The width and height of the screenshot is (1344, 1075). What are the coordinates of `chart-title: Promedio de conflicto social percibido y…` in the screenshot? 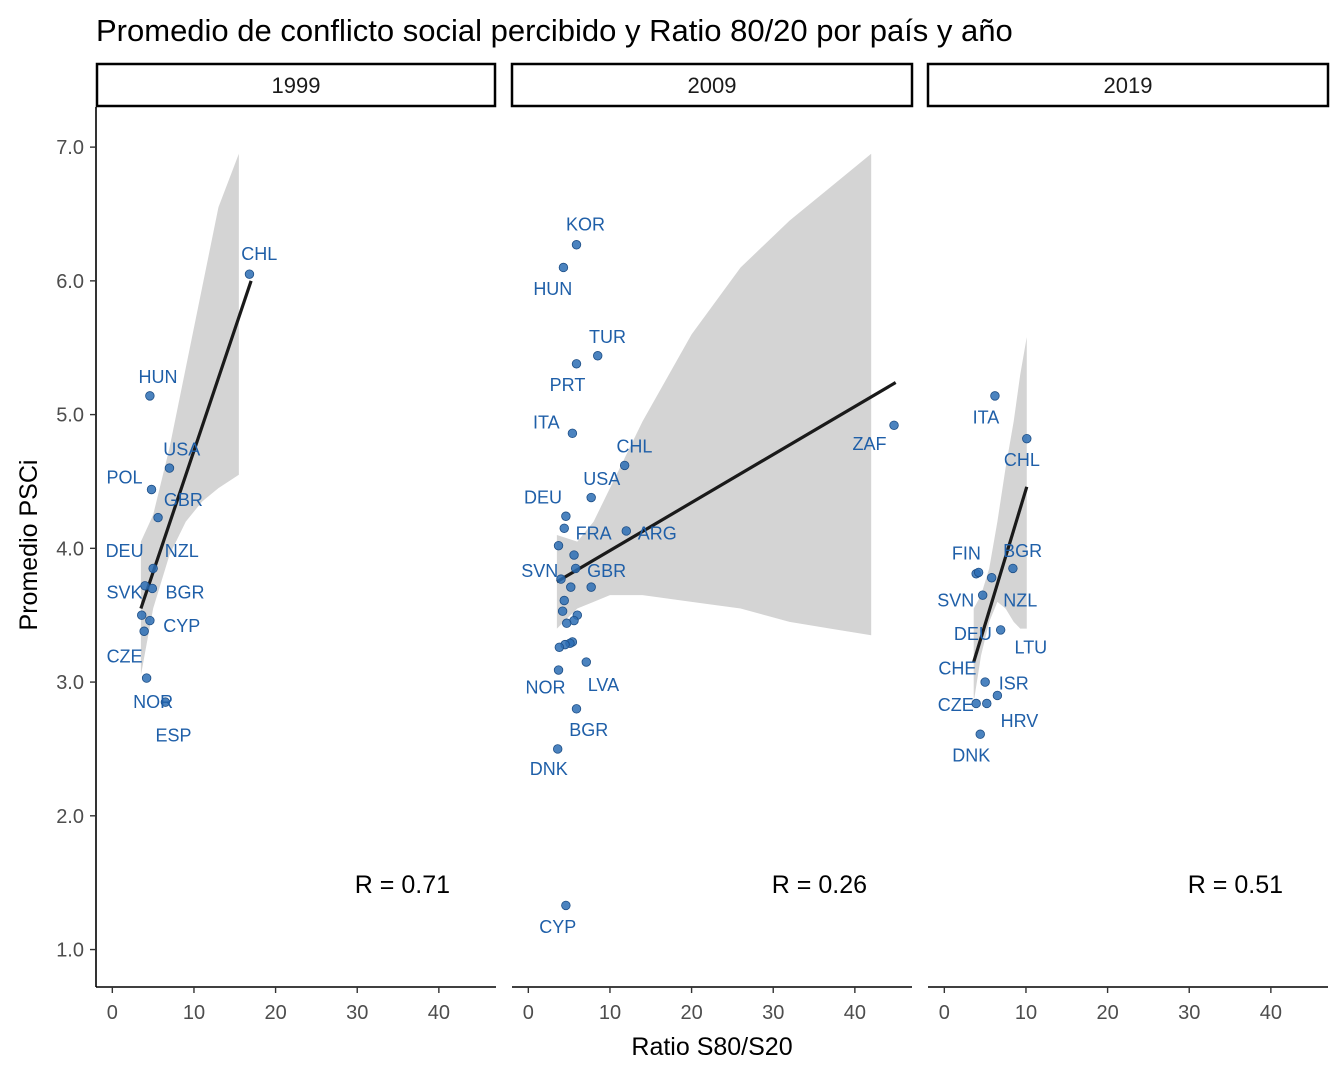 It's located at (554, 30).